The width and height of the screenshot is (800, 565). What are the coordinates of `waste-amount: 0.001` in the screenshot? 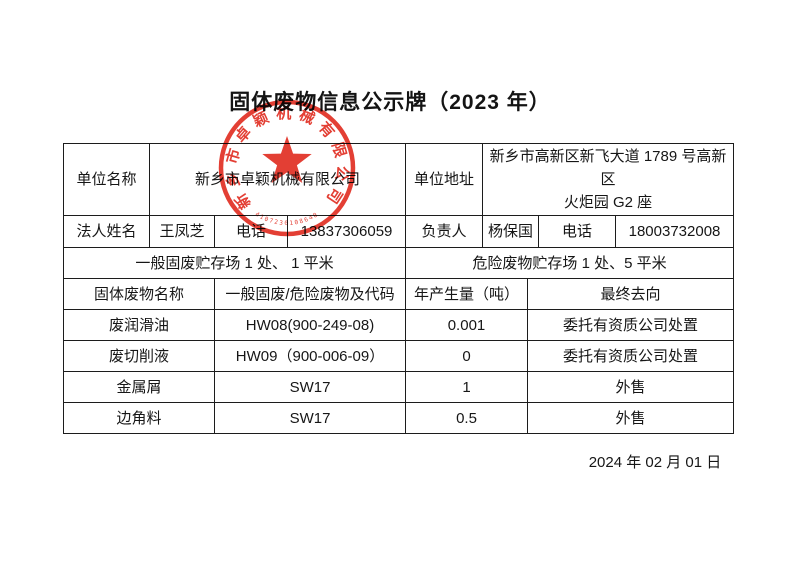 It's located at (466, 325).